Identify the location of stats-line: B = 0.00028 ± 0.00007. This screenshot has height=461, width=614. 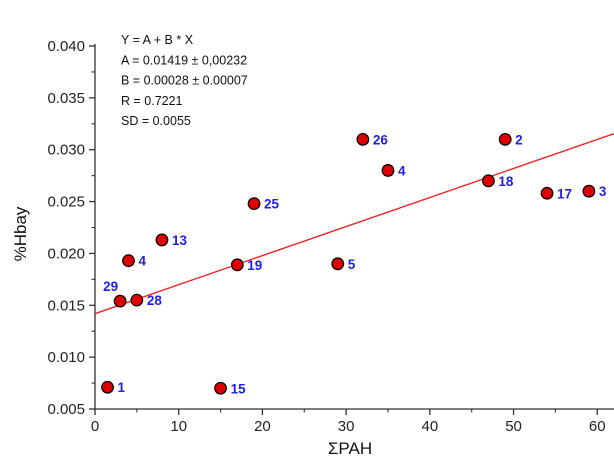
(184, 81).